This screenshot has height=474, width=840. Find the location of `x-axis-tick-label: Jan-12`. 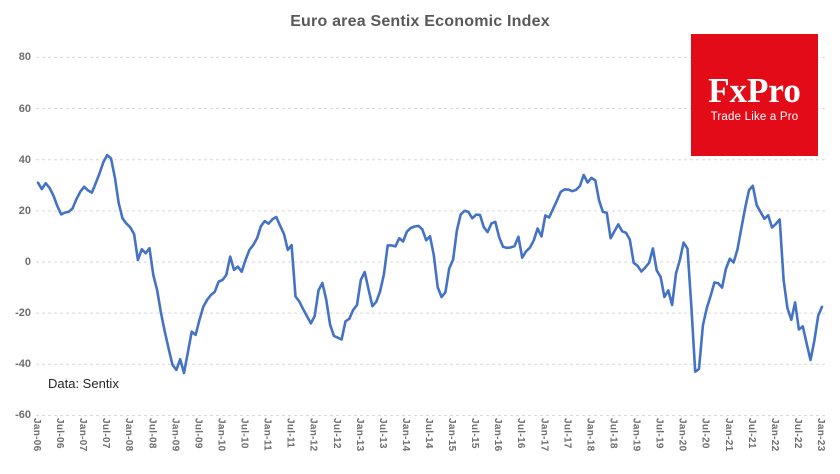

x-axis-tick-label: Jan-12 is located at coordinates (313, 435).